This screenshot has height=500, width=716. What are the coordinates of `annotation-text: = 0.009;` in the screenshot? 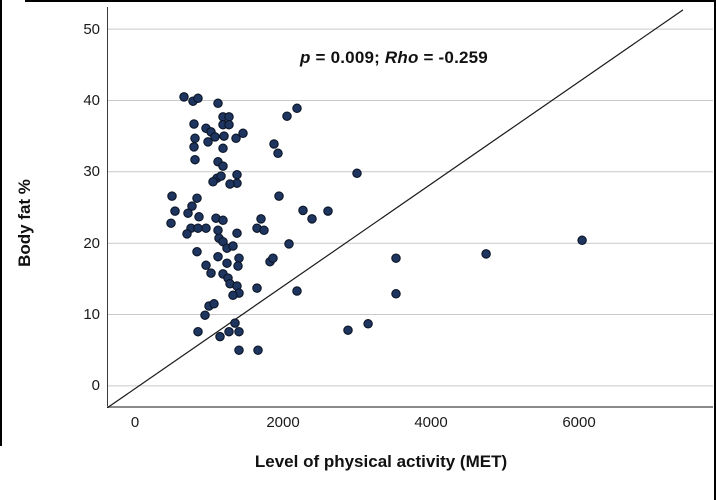 It's located at (347, 57).